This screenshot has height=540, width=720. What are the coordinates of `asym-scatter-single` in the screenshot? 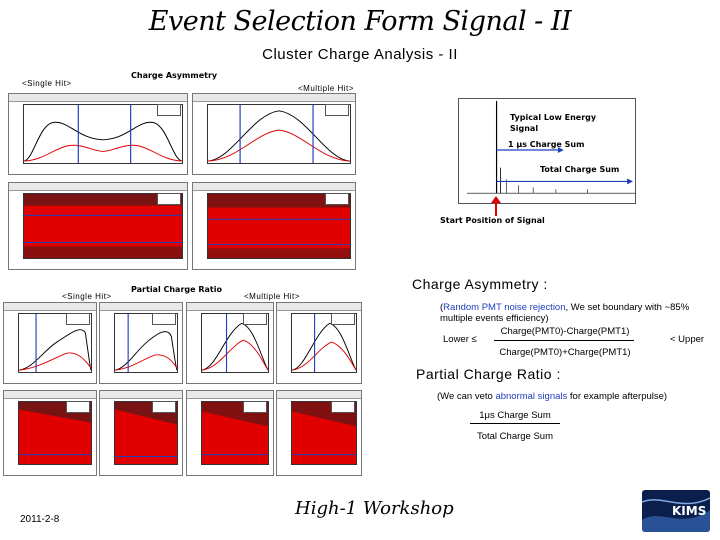 It's located at (98, 226).